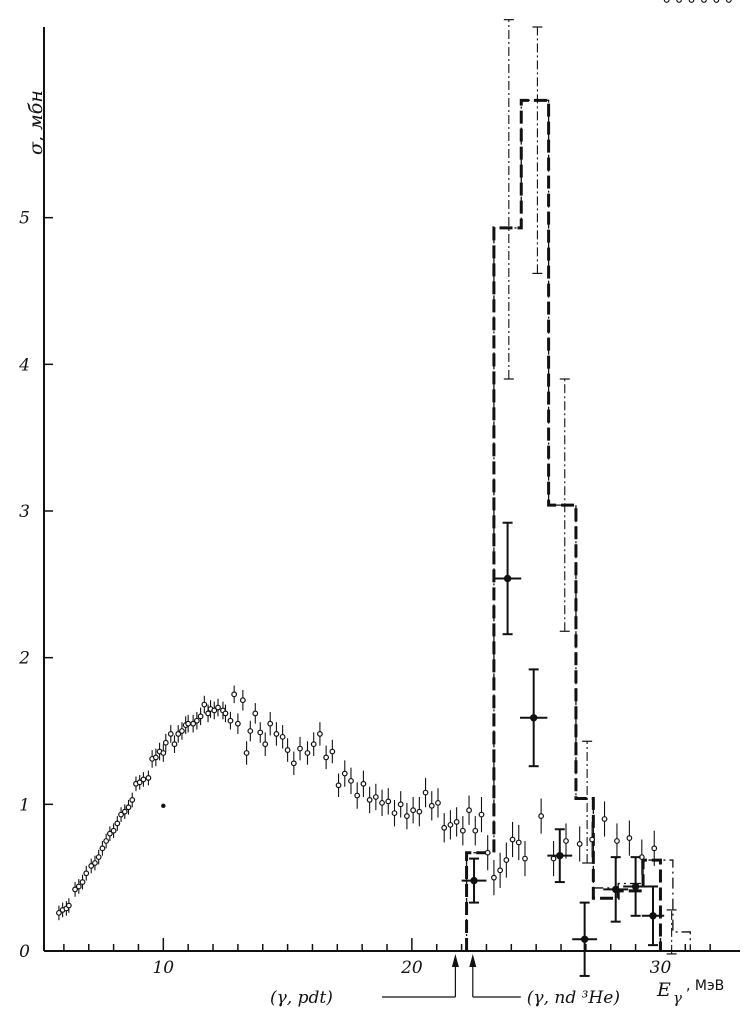  I want to click on y-tick-label: 3, so click(24, 512).